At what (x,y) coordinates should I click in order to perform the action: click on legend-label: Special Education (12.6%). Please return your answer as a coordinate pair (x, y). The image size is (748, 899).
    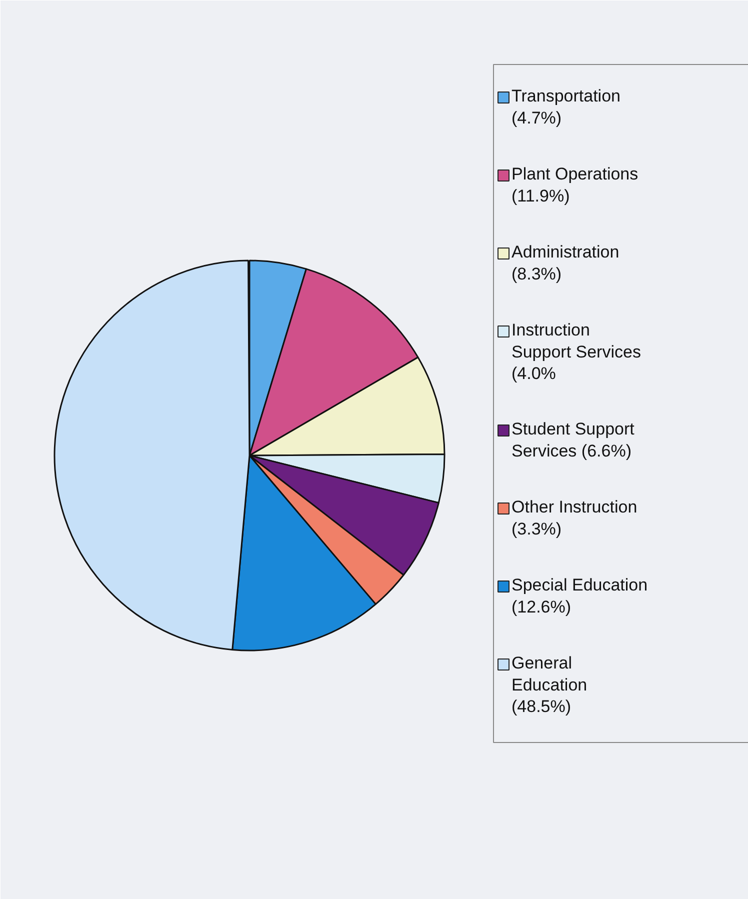
    Looking at the image, I should click on (580, 596).